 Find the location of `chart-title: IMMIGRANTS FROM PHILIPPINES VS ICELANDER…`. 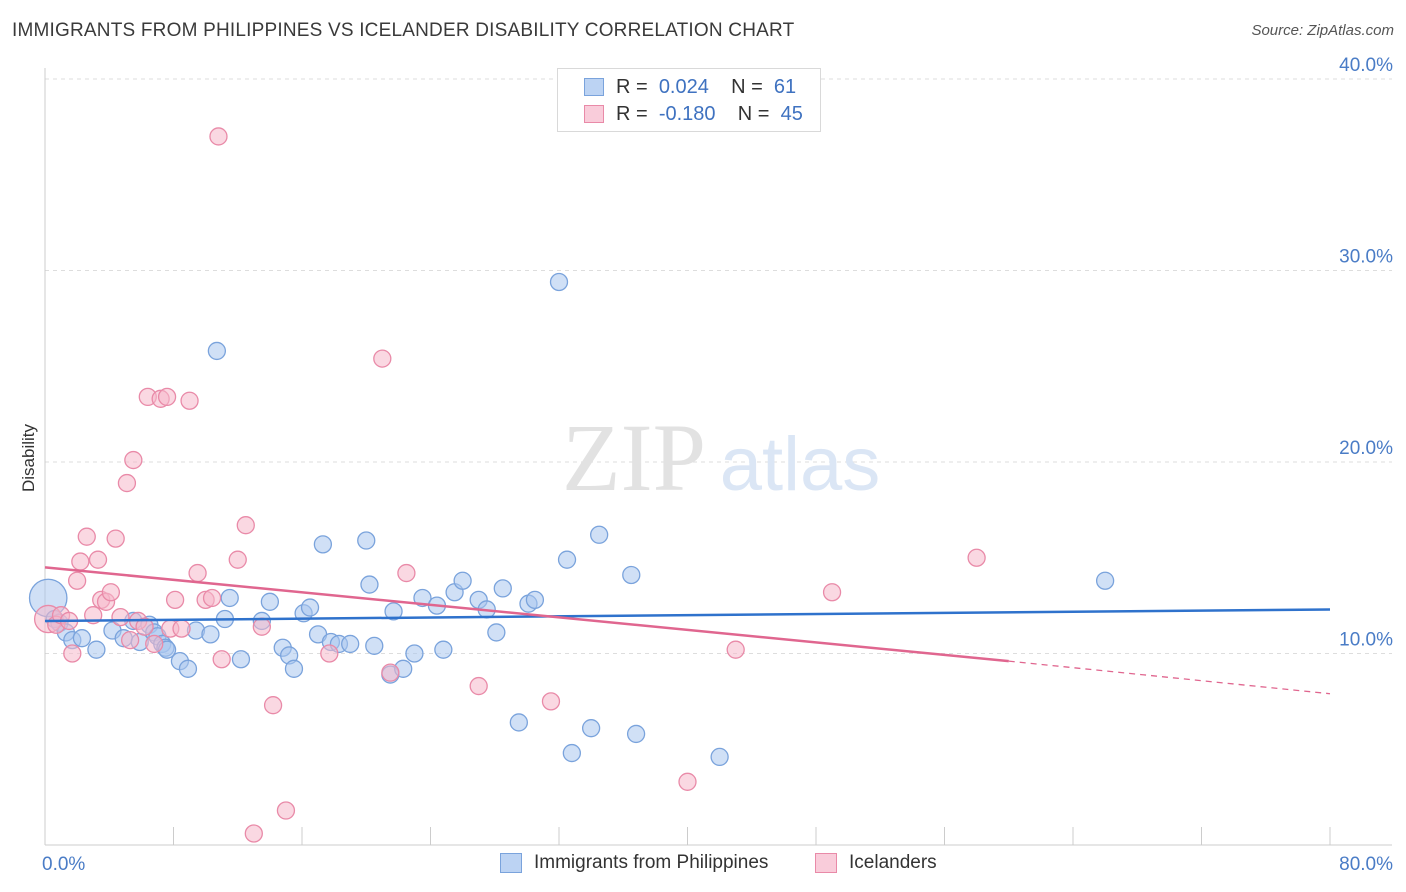

chart-title: IMMIGRANTS FROM PHILIPPINES VS ICELANDER… is located at coordinates (403, 30).